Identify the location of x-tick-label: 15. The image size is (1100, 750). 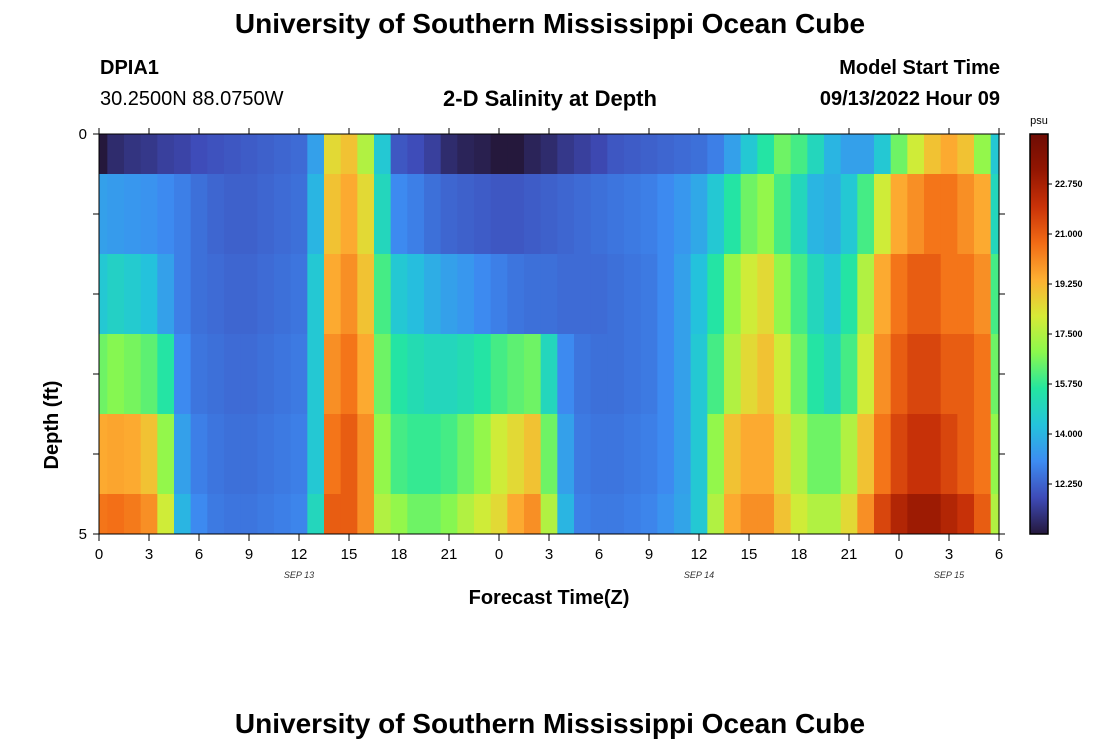
(749, 554).